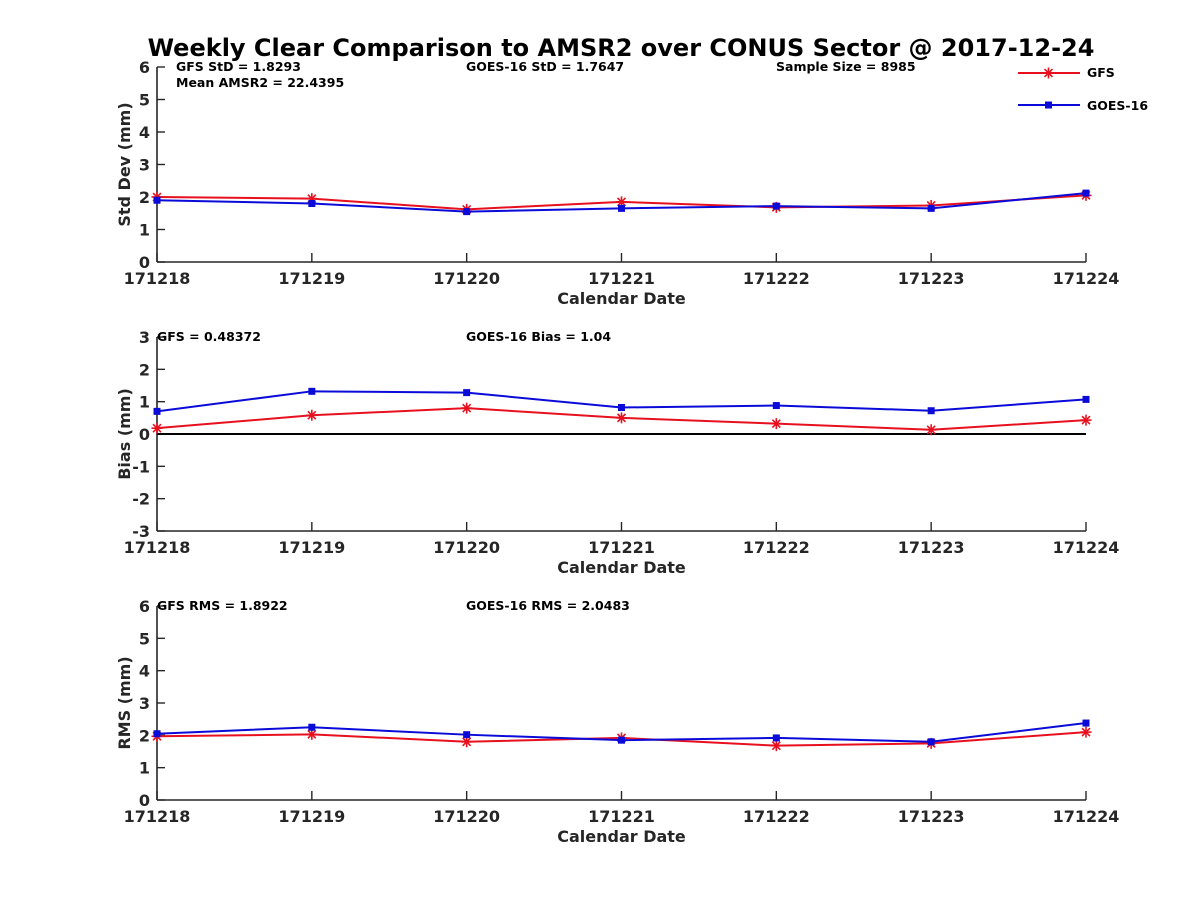 This screenshot has height=900, width=1200. Describe the element at coordinates (124, 164) in the screenshot. I see `y-axis-label: Std Dev (mm)` at that location.